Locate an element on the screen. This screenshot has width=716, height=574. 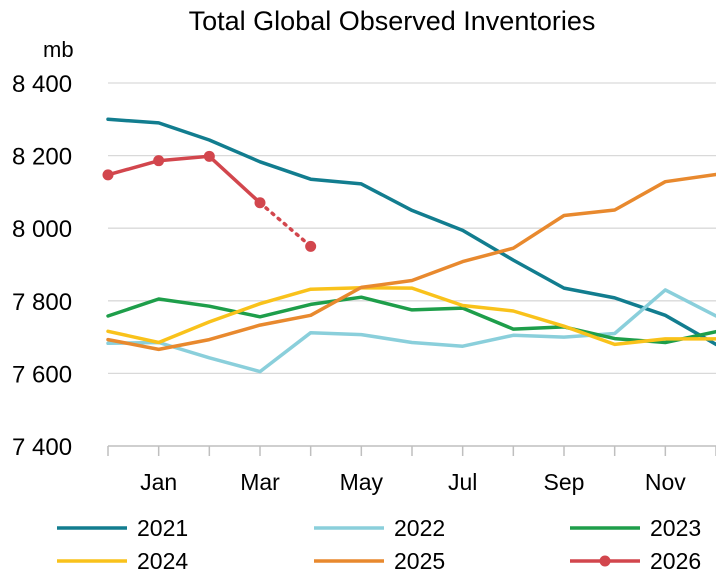
y-tick-label: 8 000 is located at coordinates (42, 229).